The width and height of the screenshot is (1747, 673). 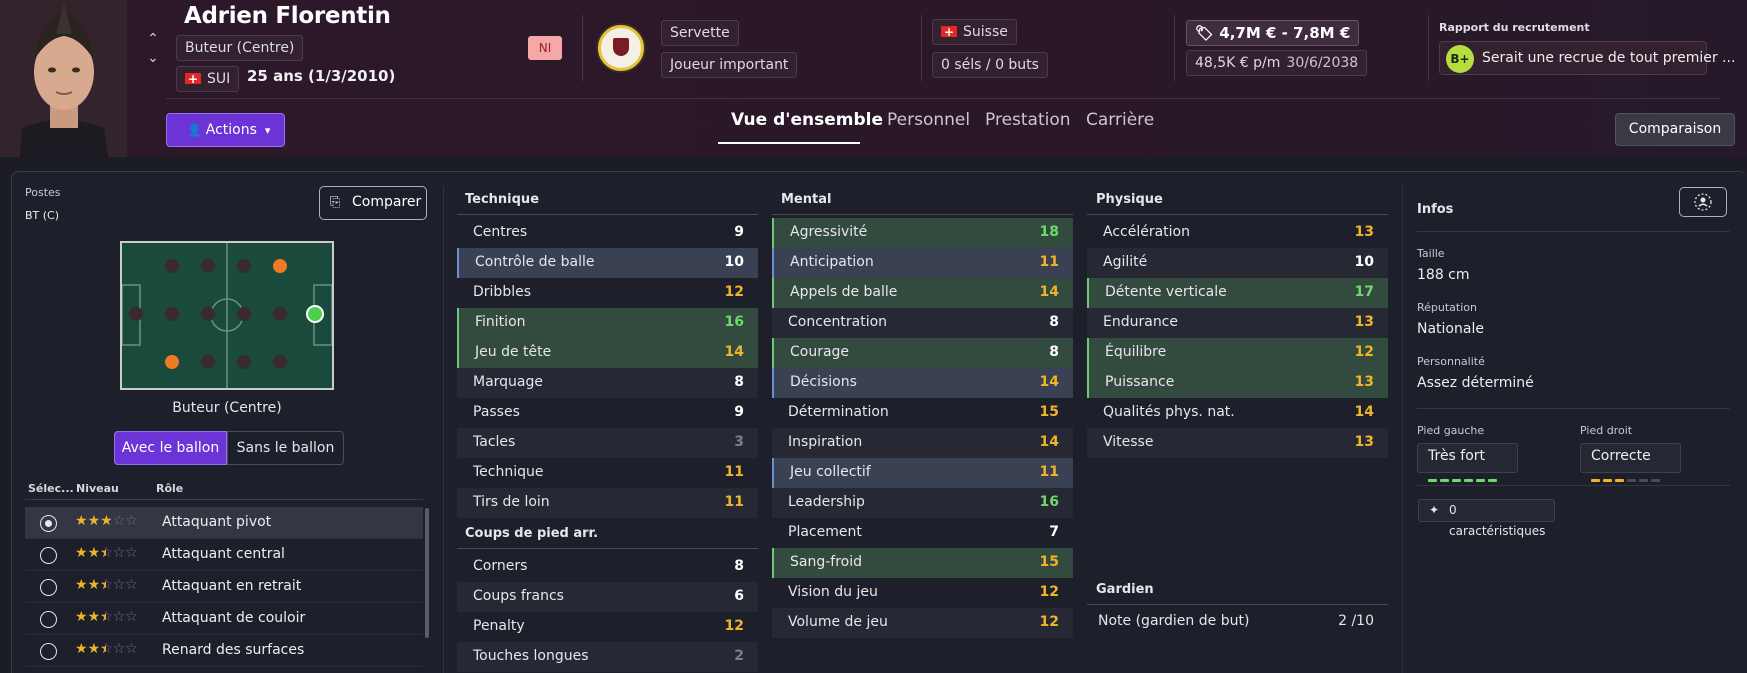 I want to click on previous-player-icon: ⌃, so click(x=153, y=39).